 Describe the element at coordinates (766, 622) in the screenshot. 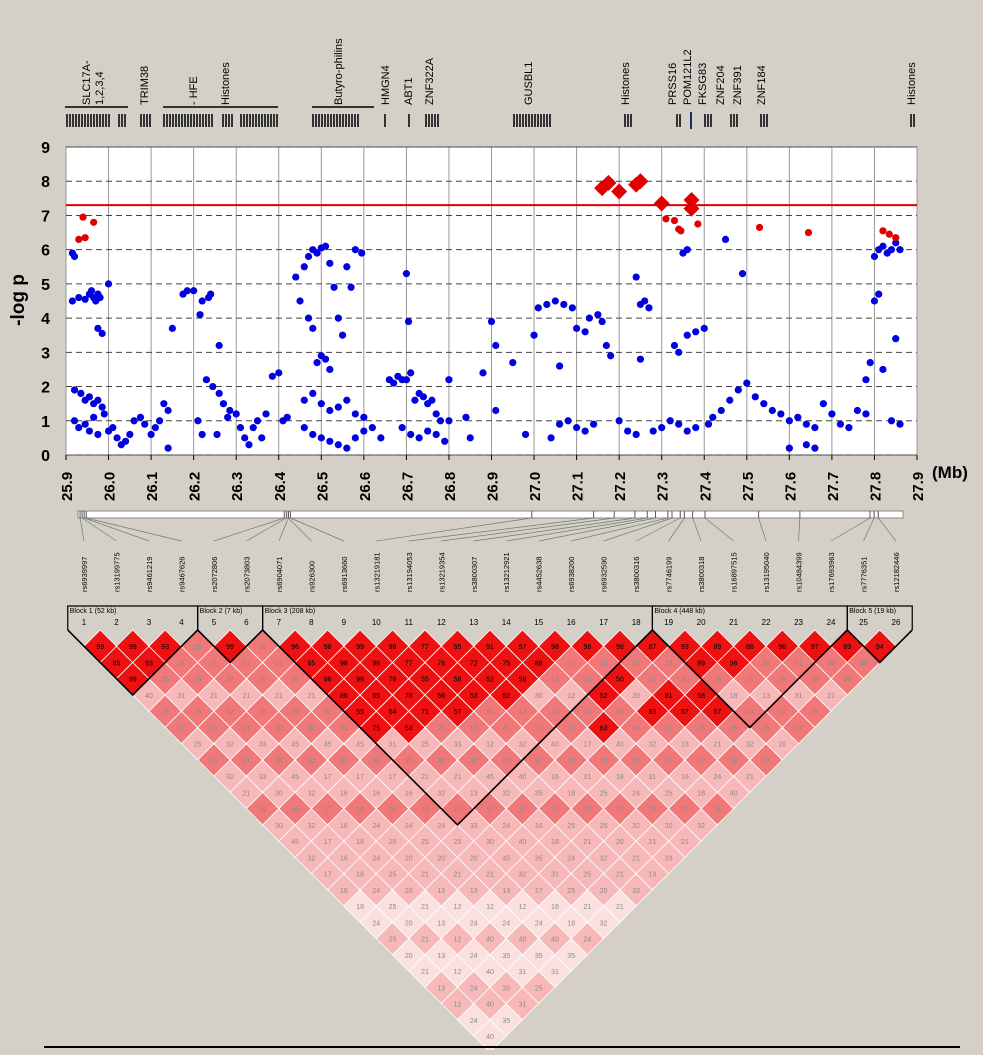

I see `marker-number: 22` at that location.